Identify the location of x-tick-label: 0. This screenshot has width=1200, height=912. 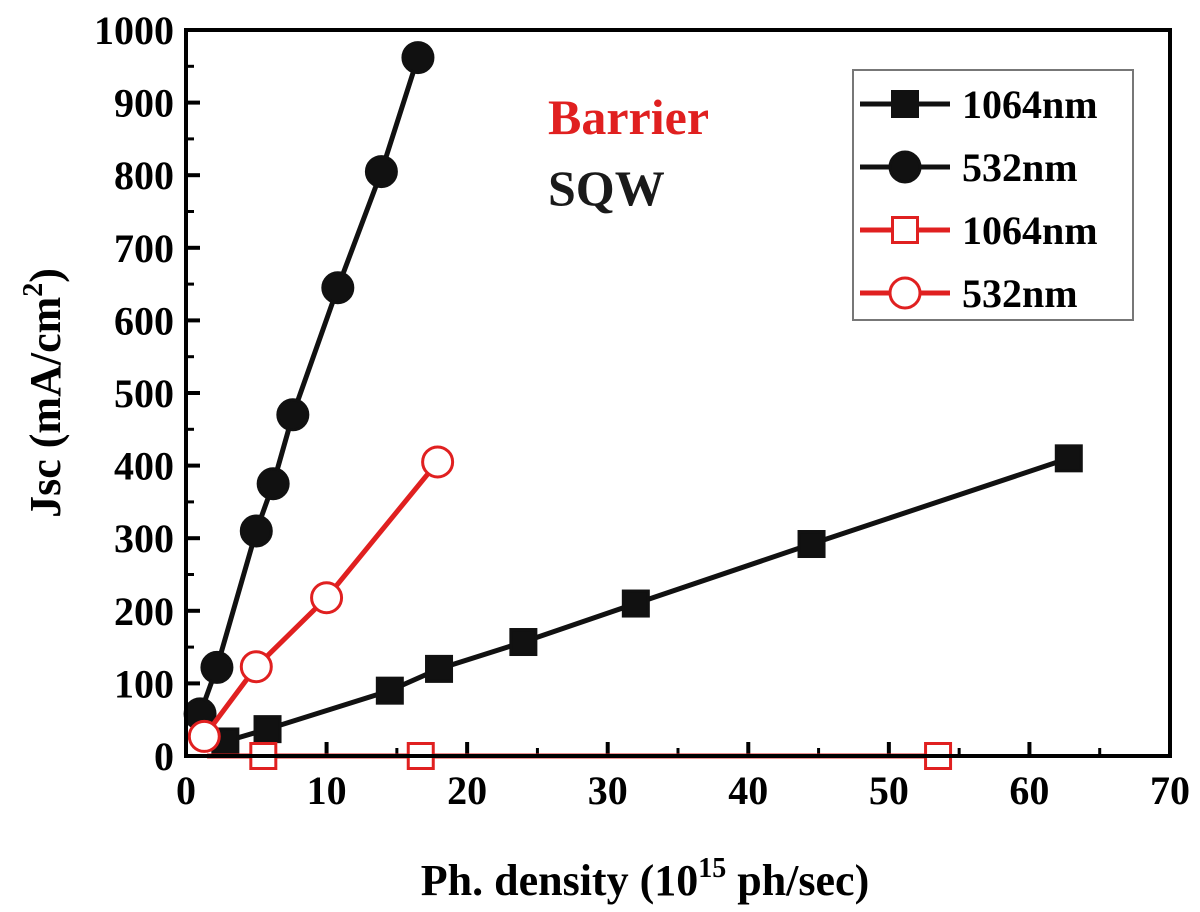
(186, 790).